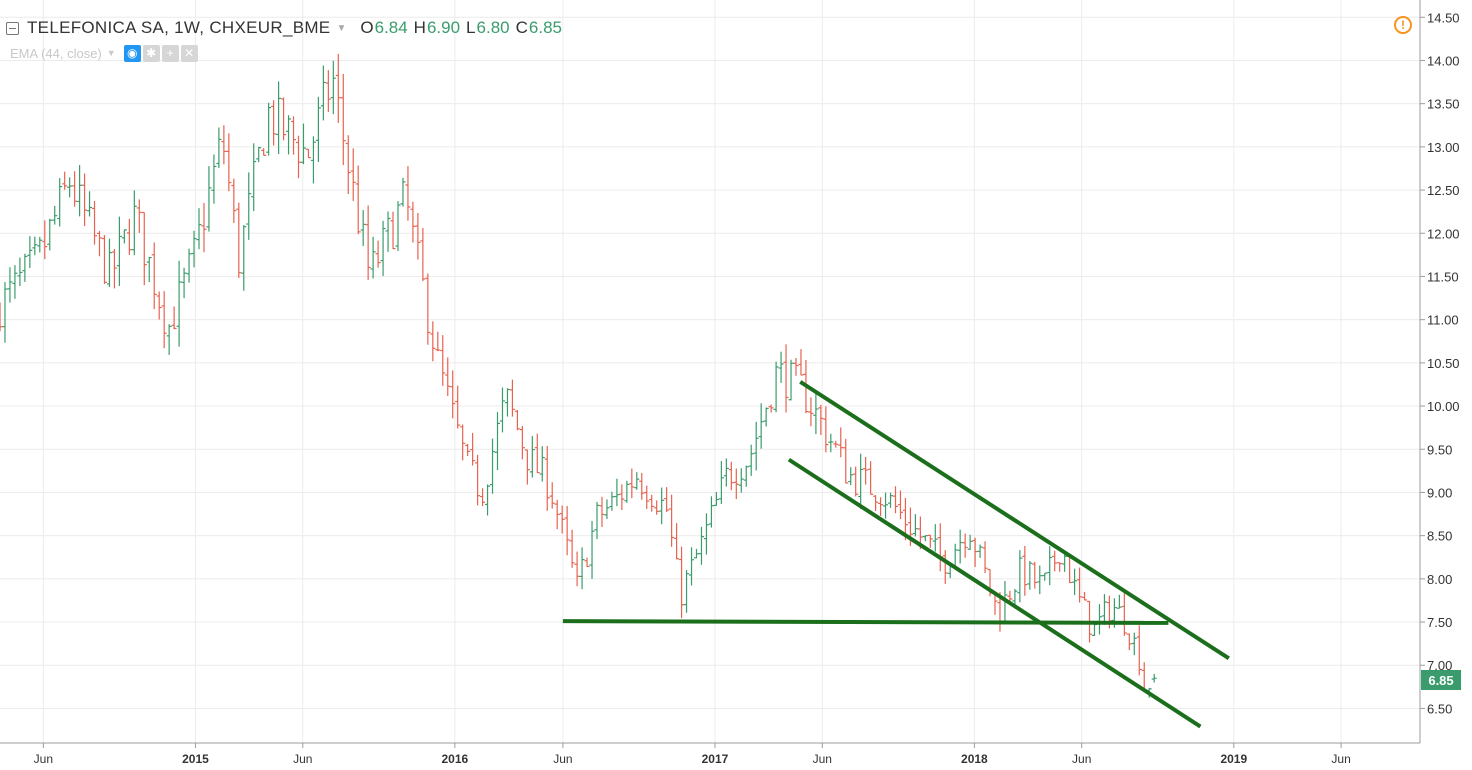 The height and width of the screenshot is (770, 1472). I want to click on last-price-badge, so click(1441, 680).